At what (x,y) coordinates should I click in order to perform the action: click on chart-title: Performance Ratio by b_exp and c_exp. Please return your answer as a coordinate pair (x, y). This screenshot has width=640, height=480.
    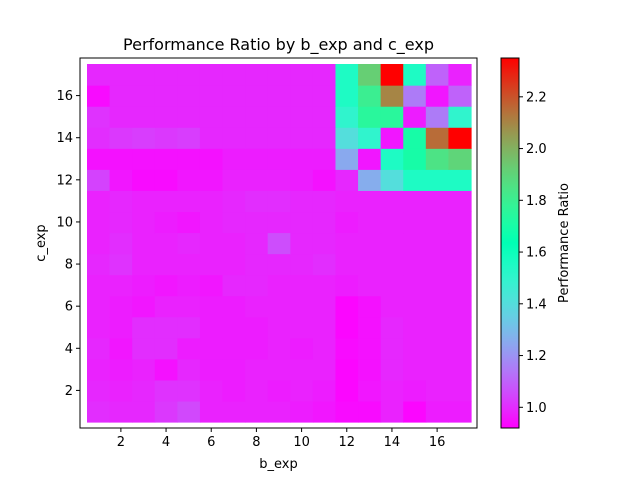
    Looking at the image, I should click on (278, 45).